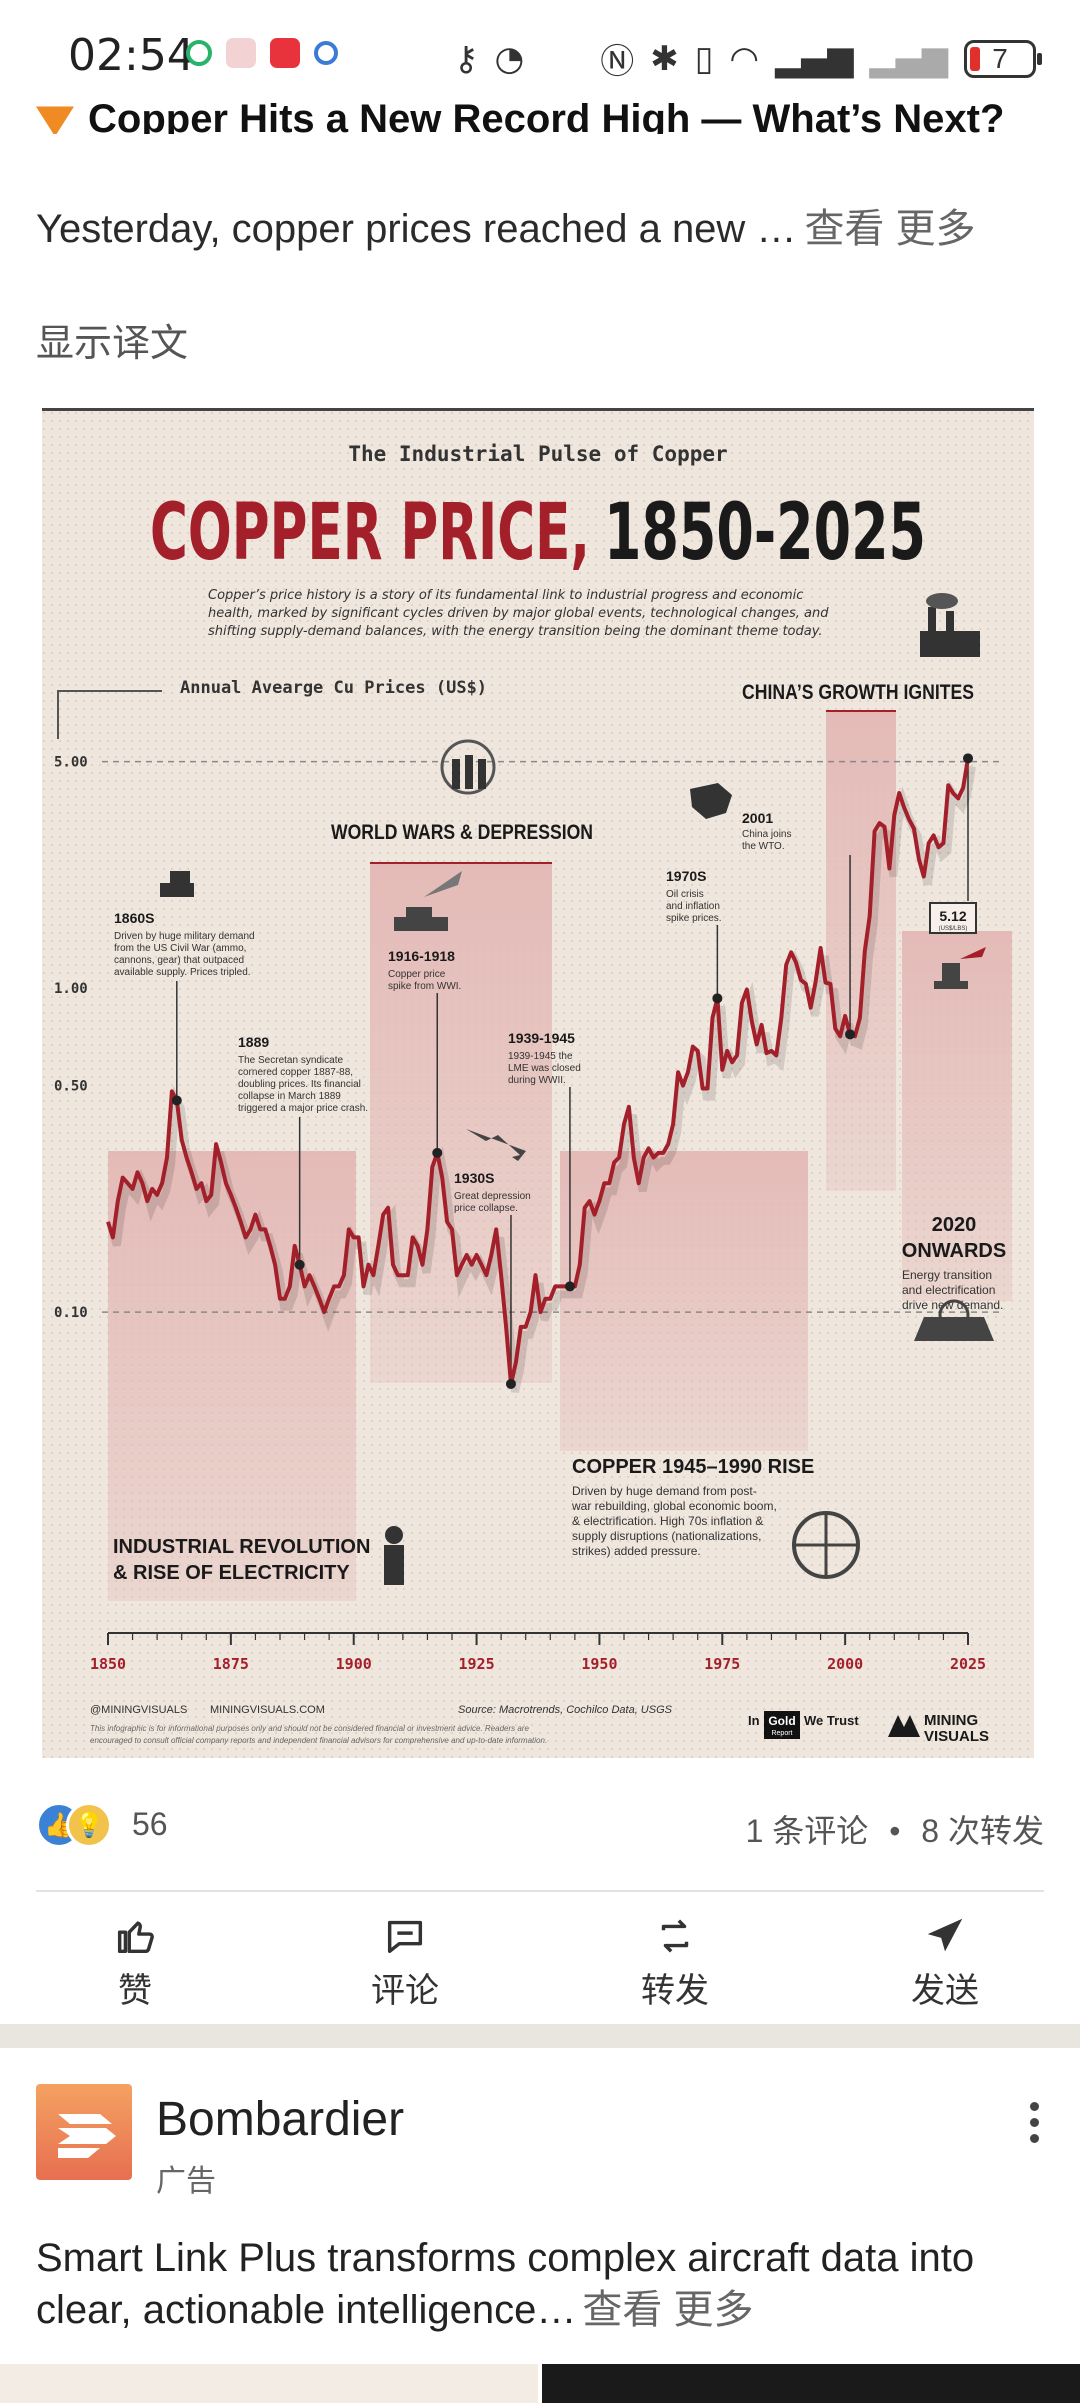 The height and width of the screenshot is (2403, 1080). I want to click on era-2020-line-2: and electrification, so click(948, 1290).